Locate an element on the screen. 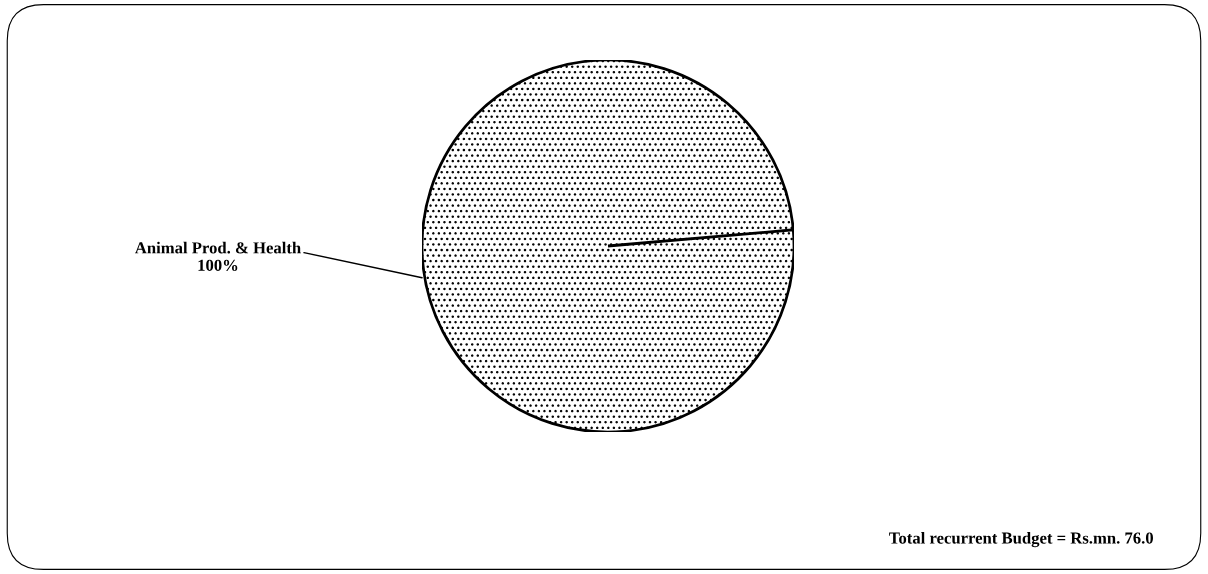 The image size is (1208, 574). slice-label: Animal Prod. & Health is located at coordinates (217, 247).